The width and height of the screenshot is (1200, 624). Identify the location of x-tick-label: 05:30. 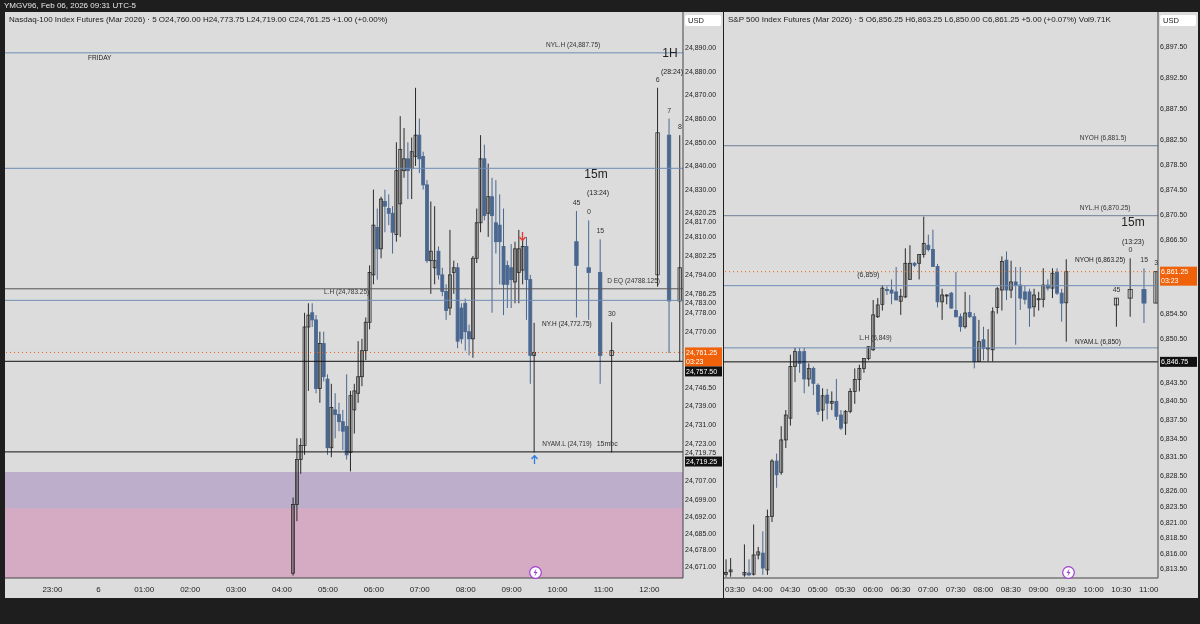
(845, 589).